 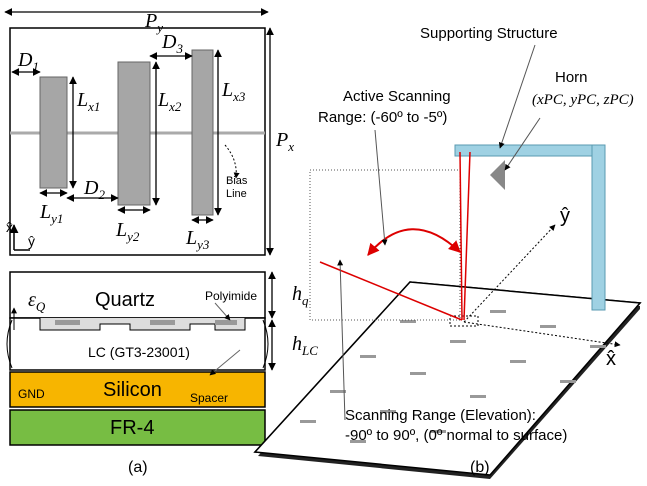 What do you see at coordinates (101, 194) in the screenshot?
I see `text: 2` at bounding box center [101, 194].